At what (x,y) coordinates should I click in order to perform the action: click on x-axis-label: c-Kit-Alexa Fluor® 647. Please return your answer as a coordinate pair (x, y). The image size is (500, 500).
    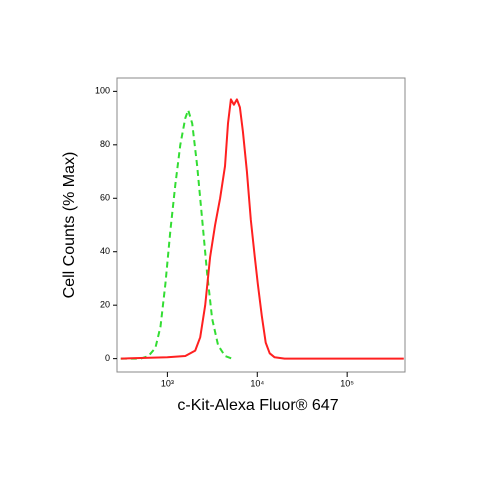
    Looking at the image, I should click on (257, 405).